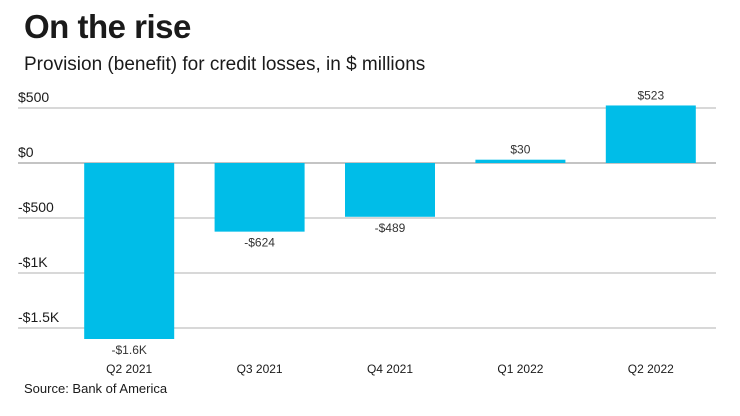 The height and width of the screenshot is (416, 740). Describe the element at coordinates (259, 243) in the screenshot. I see `data-label: -$624` at that location.